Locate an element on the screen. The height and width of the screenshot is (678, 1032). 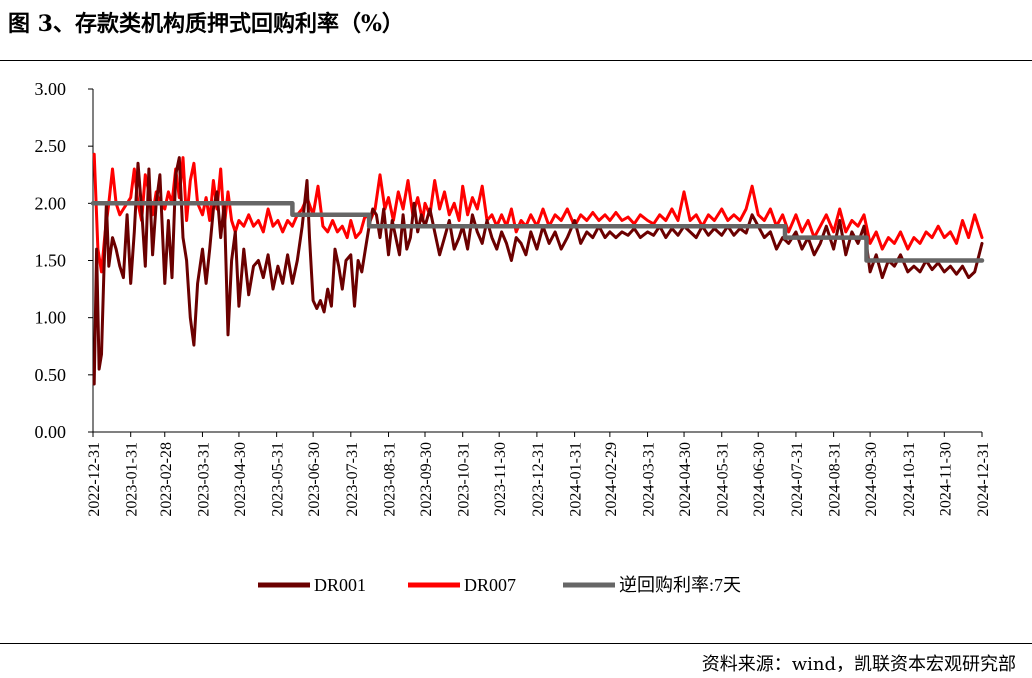
x-tick-label: 2022-12-31 is located at coordinates (94, 479).